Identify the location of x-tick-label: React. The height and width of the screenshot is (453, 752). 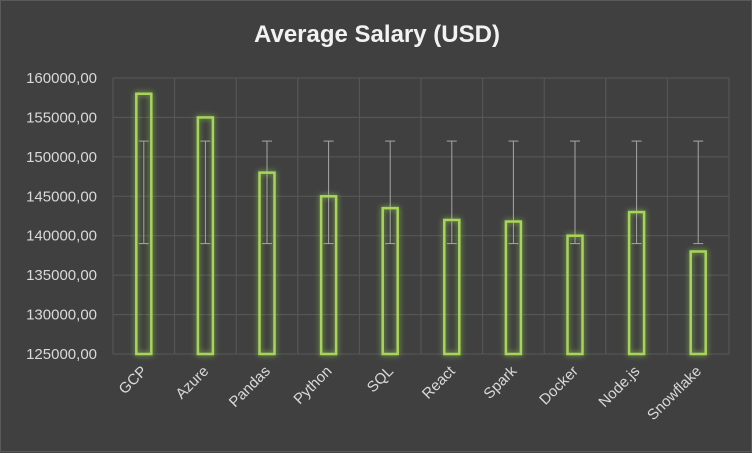
(439, 382).